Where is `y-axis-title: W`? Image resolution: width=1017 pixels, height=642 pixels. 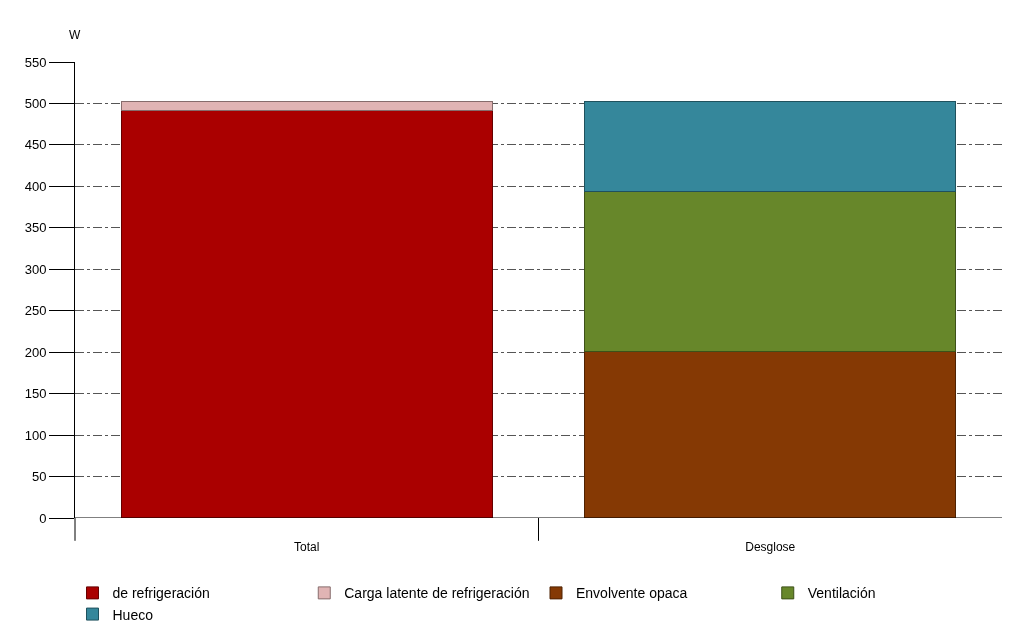 y-axis-title: W is located at coordinates (75, 35).